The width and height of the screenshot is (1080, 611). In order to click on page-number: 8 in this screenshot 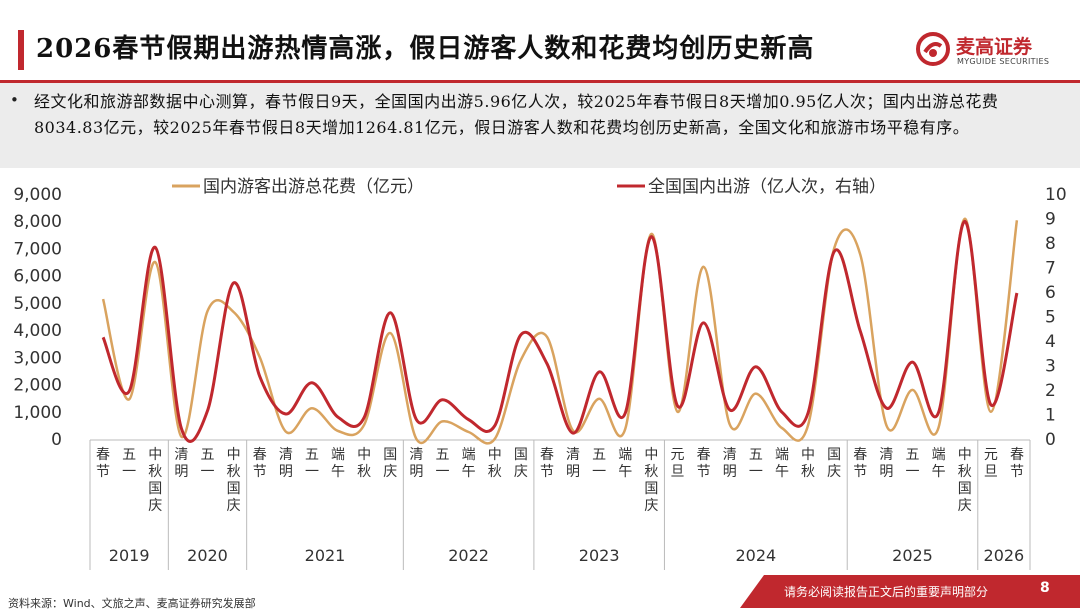, I will do `click(1045, 588)`.